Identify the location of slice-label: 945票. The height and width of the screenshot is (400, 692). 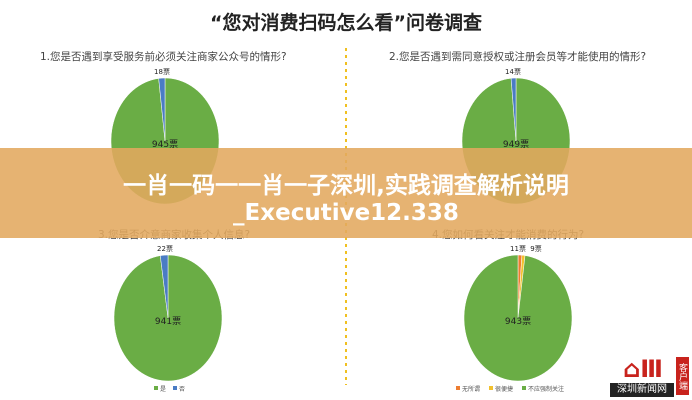
(165, 144).